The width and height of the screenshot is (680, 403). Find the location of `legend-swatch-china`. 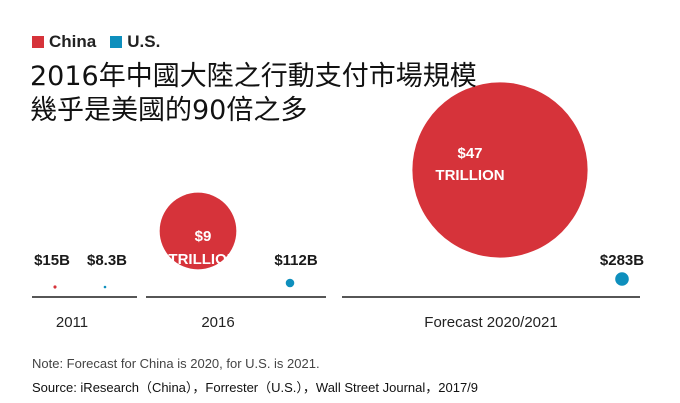

legend-swatch-china is located at coordinates (38, 42).